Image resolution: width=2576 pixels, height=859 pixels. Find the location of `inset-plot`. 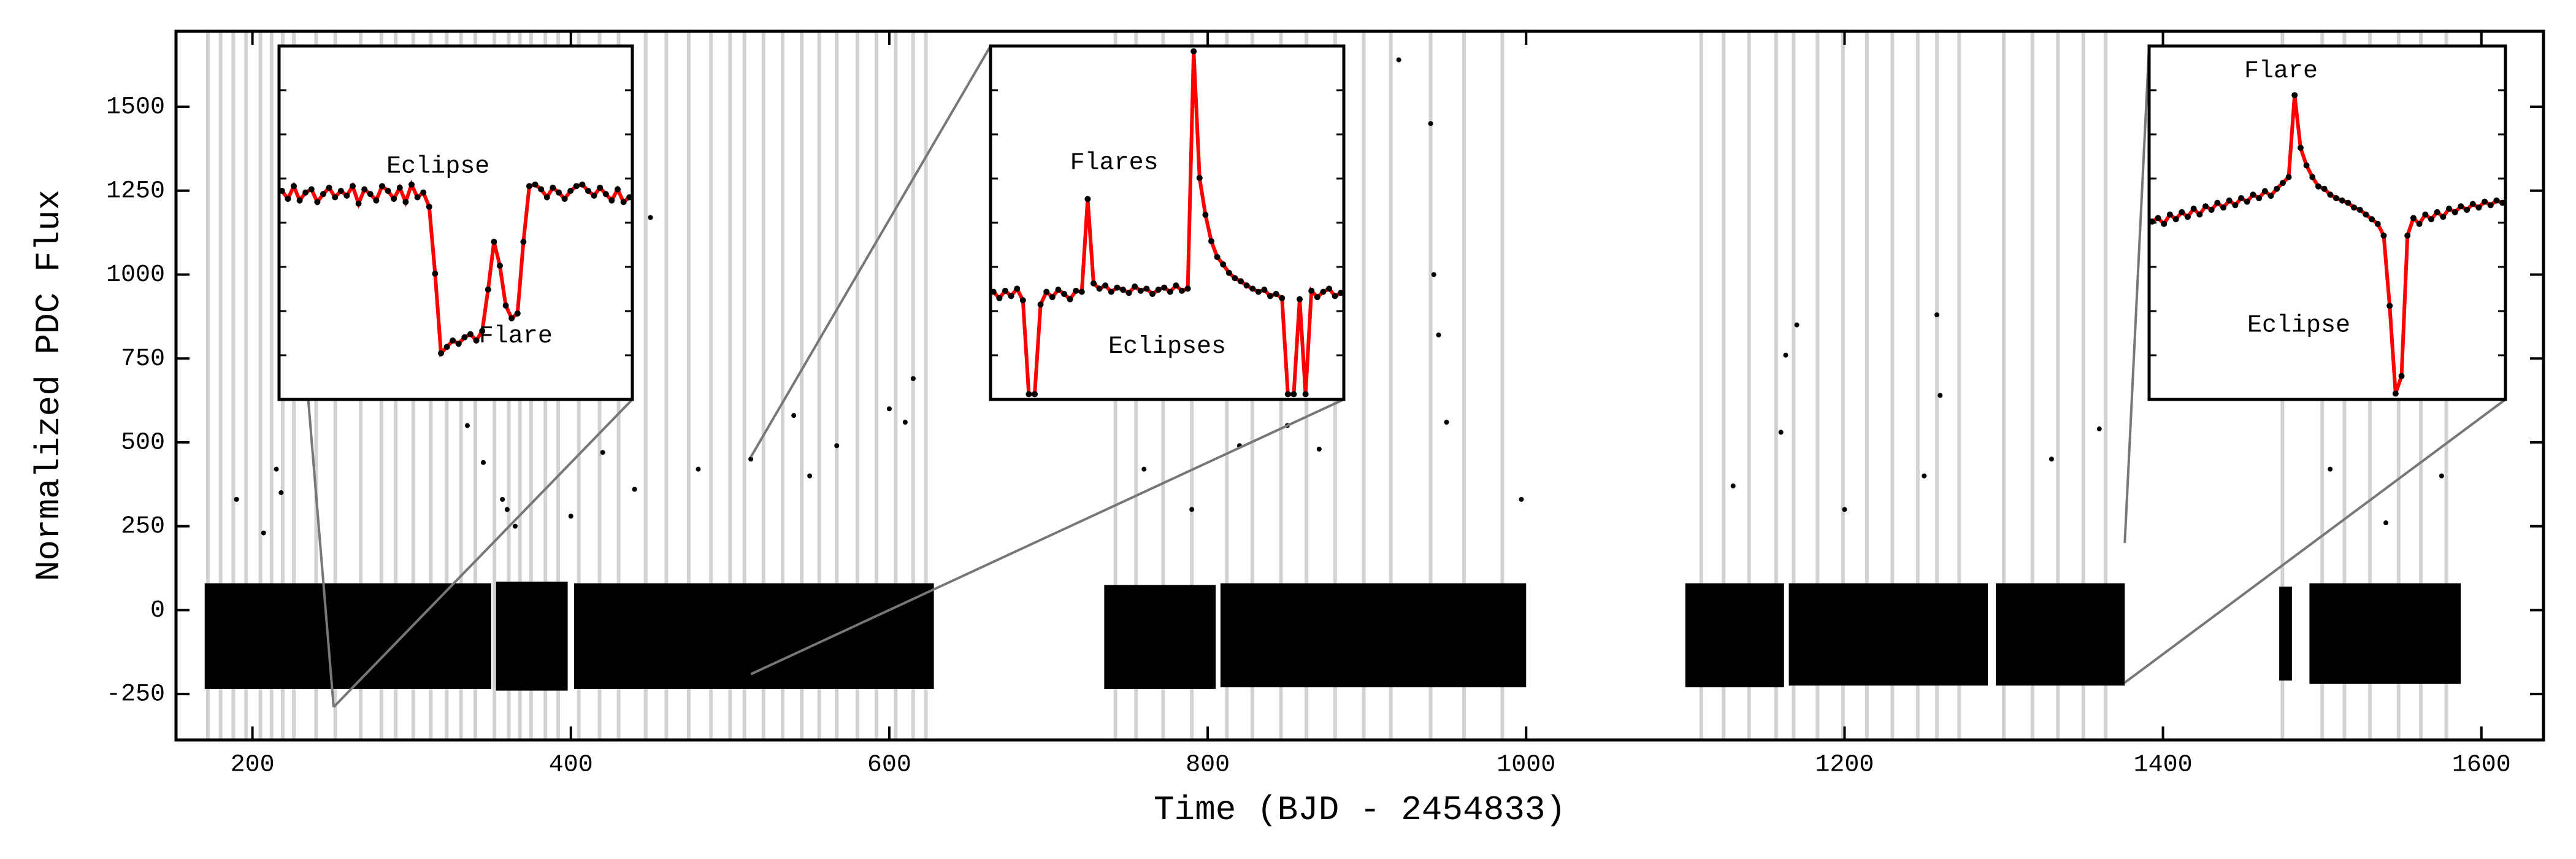

inset-plot is located at coordinates (2327, 244).